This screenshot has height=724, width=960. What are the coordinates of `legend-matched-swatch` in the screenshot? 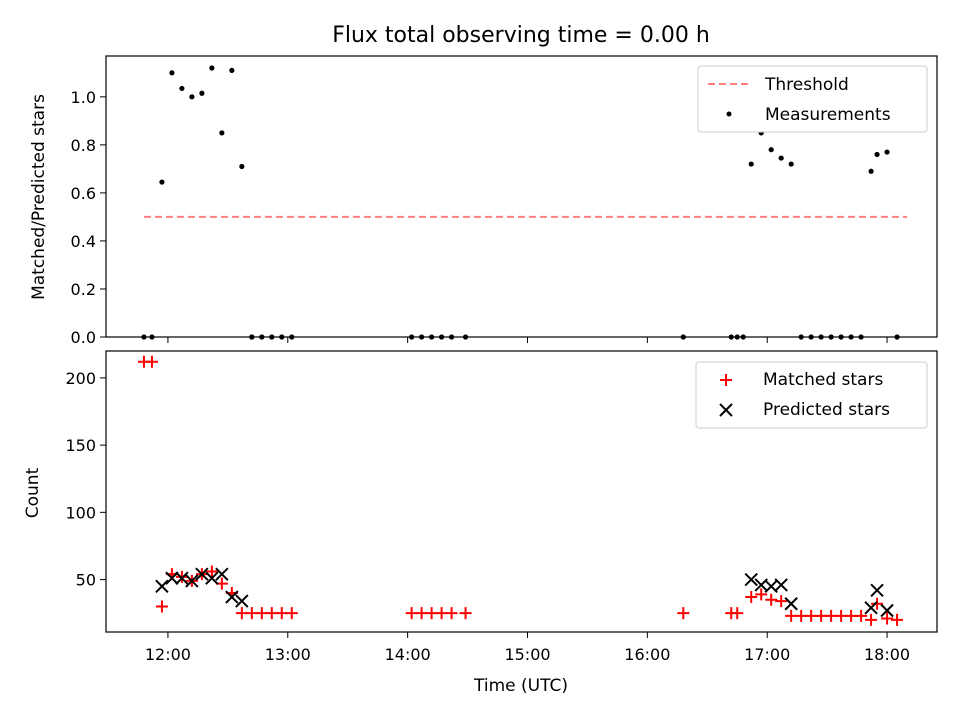 It's located at (726, 380).